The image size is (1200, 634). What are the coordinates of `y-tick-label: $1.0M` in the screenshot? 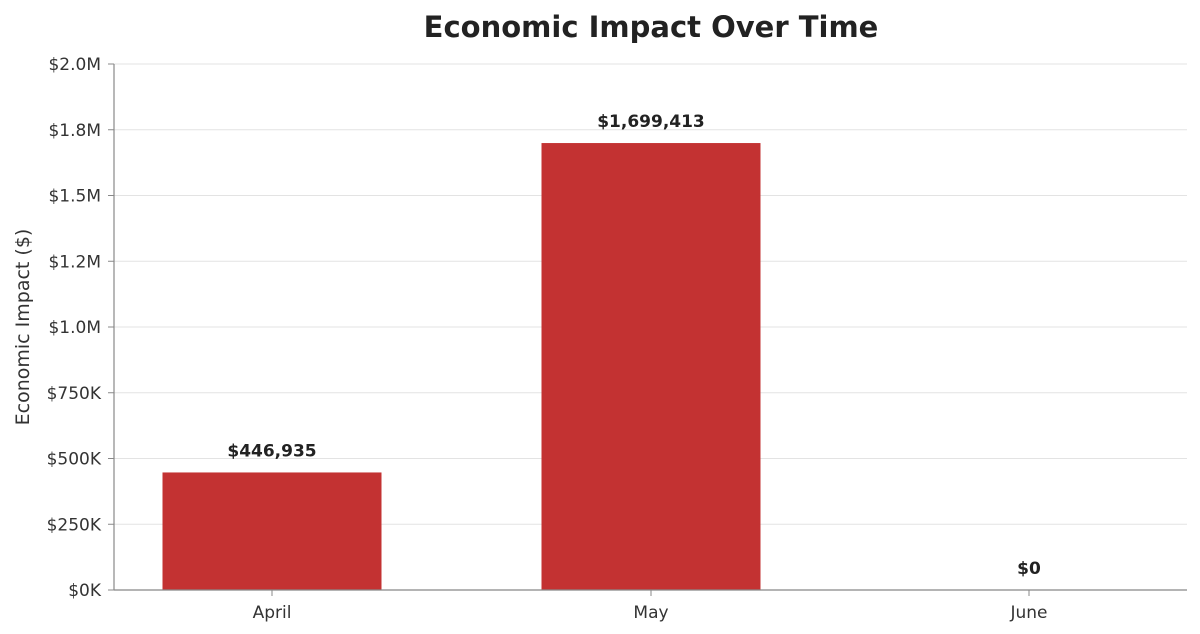 It's located at (74, 328).